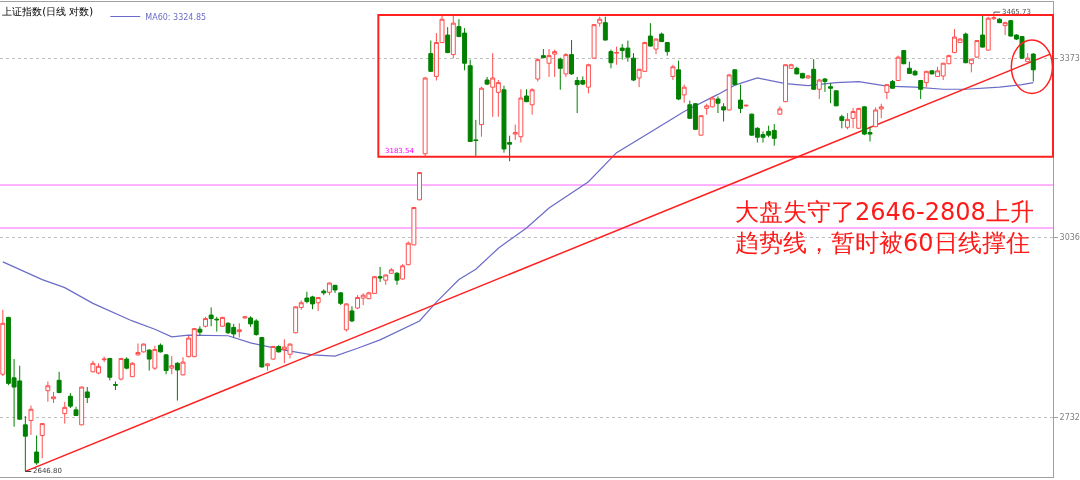 This screenshot has width=1080, height=480. I want to click on y-tick-label: 2732, so click(1069, 418).